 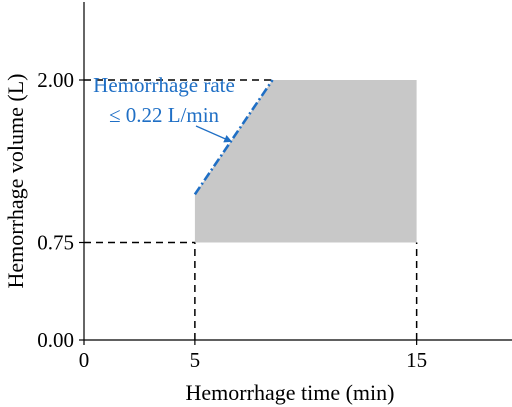 I want to click on y-tick-label-2: 2.00, so click(x=55, y=80).